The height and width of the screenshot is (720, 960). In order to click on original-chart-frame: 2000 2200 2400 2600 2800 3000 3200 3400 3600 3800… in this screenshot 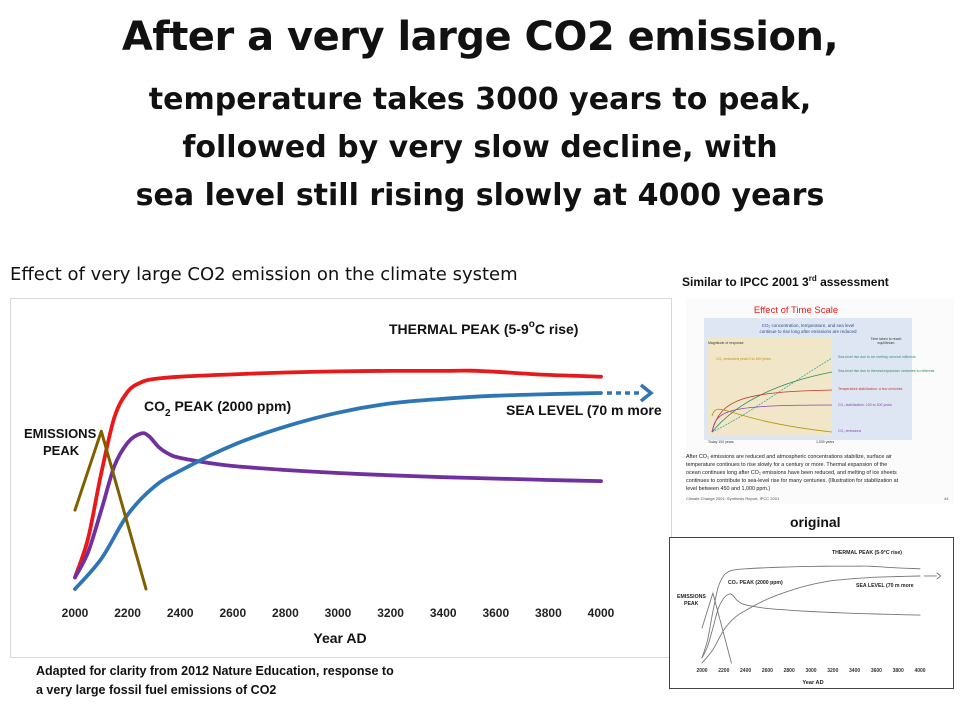, I will do `click(811, 613)`.